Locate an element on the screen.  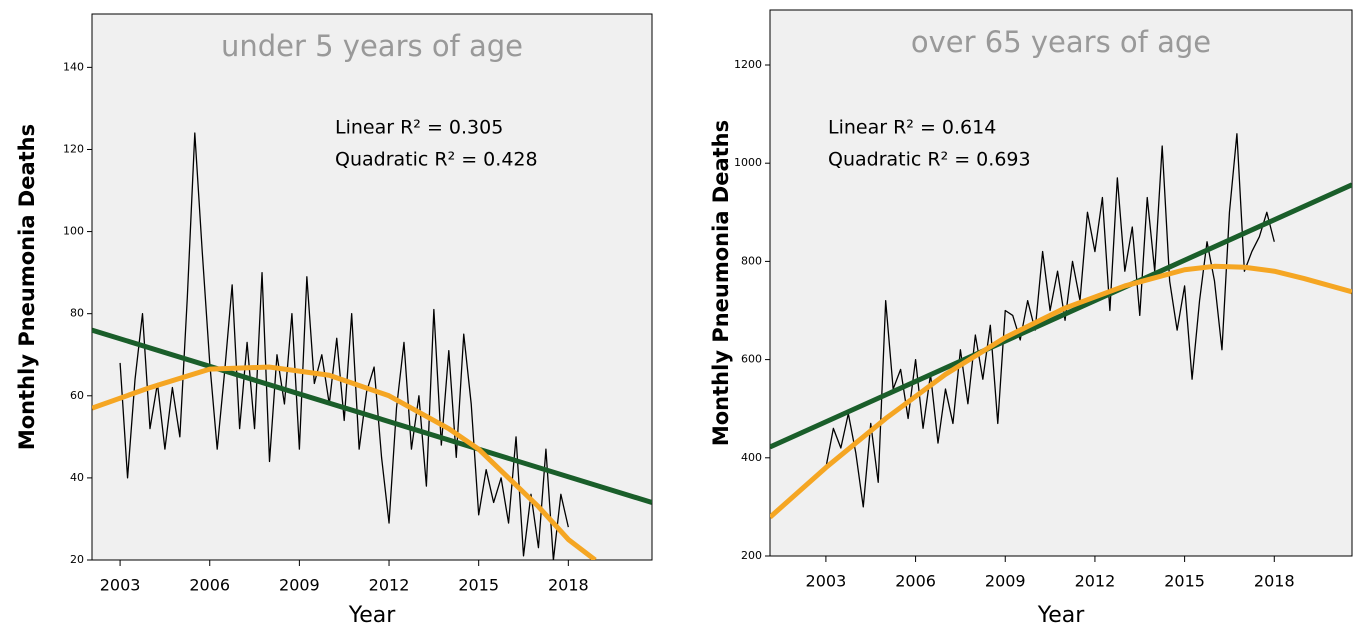
y-tick-label: 80 is located at coordinates (77, 313).